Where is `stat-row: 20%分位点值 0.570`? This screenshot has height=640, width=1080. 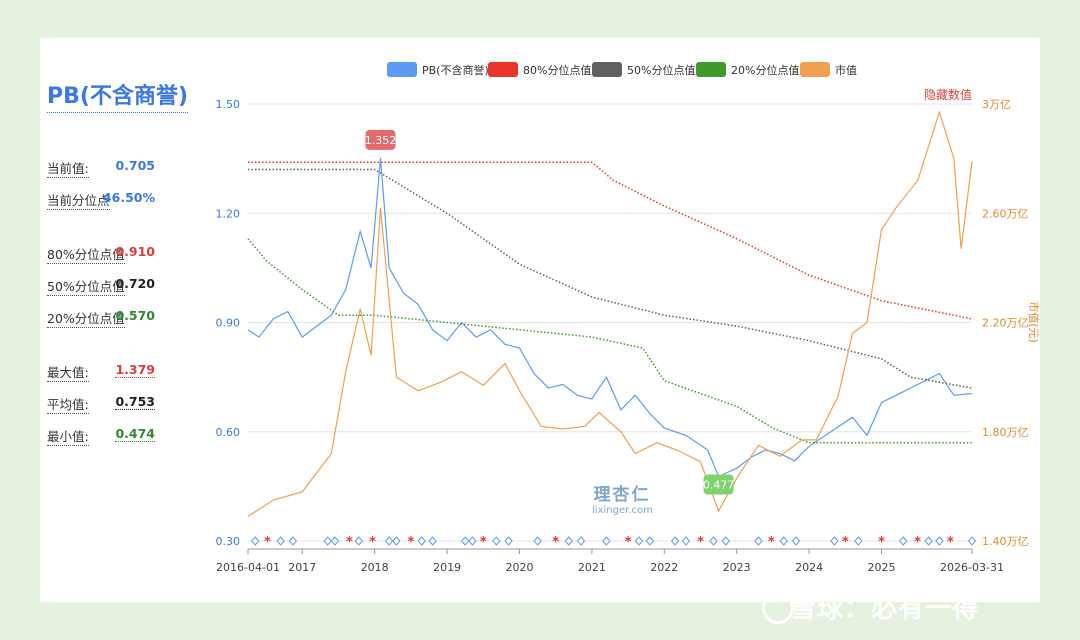 stat-row: 20%分位点值 0.570 is located at coordinates (101, 318).